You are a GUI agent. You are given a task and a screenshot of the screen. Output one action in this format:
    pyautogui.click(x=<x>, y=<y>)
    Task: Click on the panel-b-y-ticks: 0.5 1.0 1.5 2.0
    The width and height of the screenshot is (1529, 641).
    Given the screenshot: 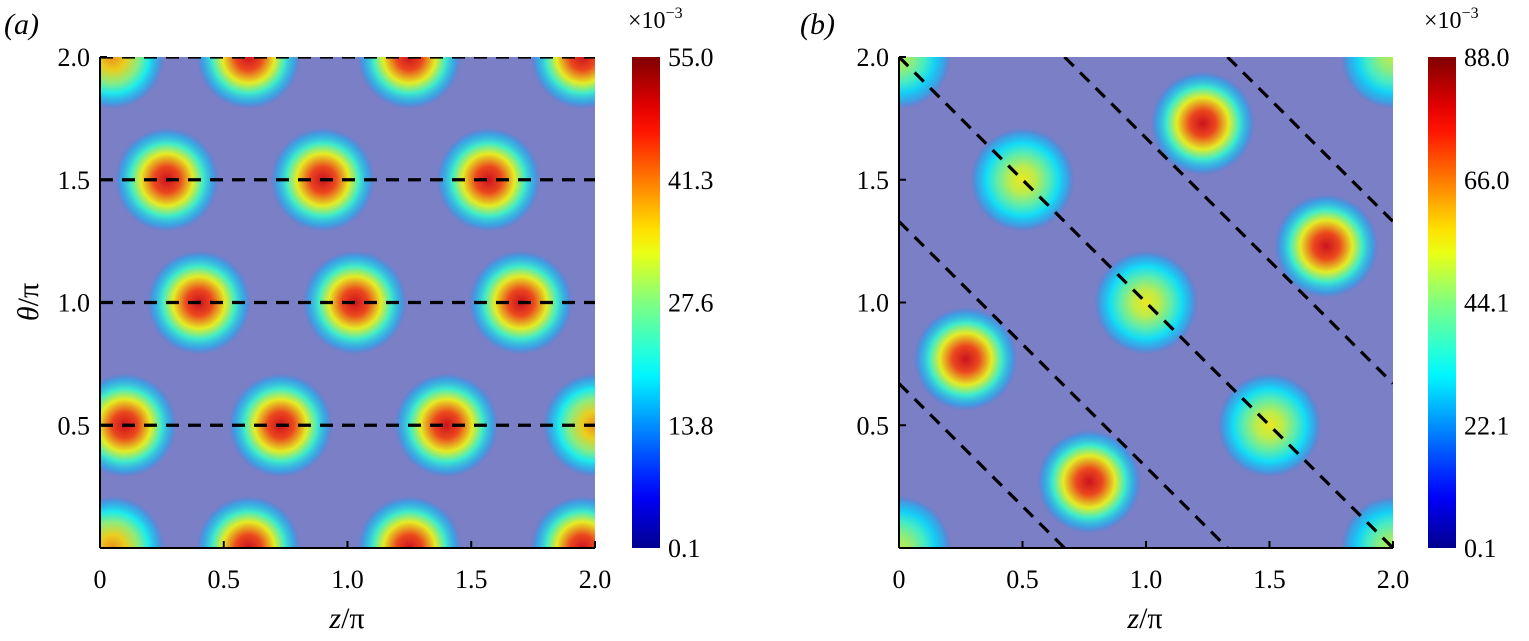 What is the action you would take?
    pyautogui.click(x=881, y=241)
    